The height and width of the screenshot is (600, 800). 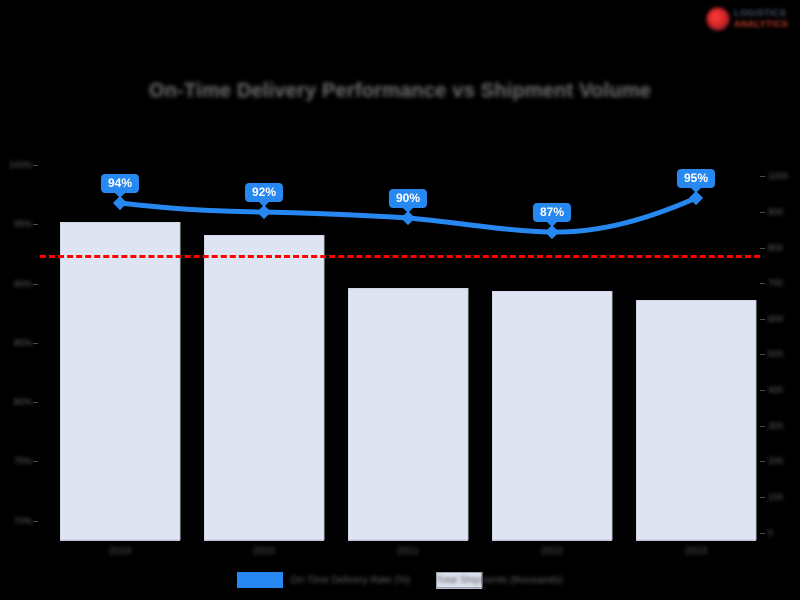 What do you see at coordinates (761, 24) in the screenshot?
I see `logo-wordmark-bottom: ANALYTICS` at bounding box center [761, 24].